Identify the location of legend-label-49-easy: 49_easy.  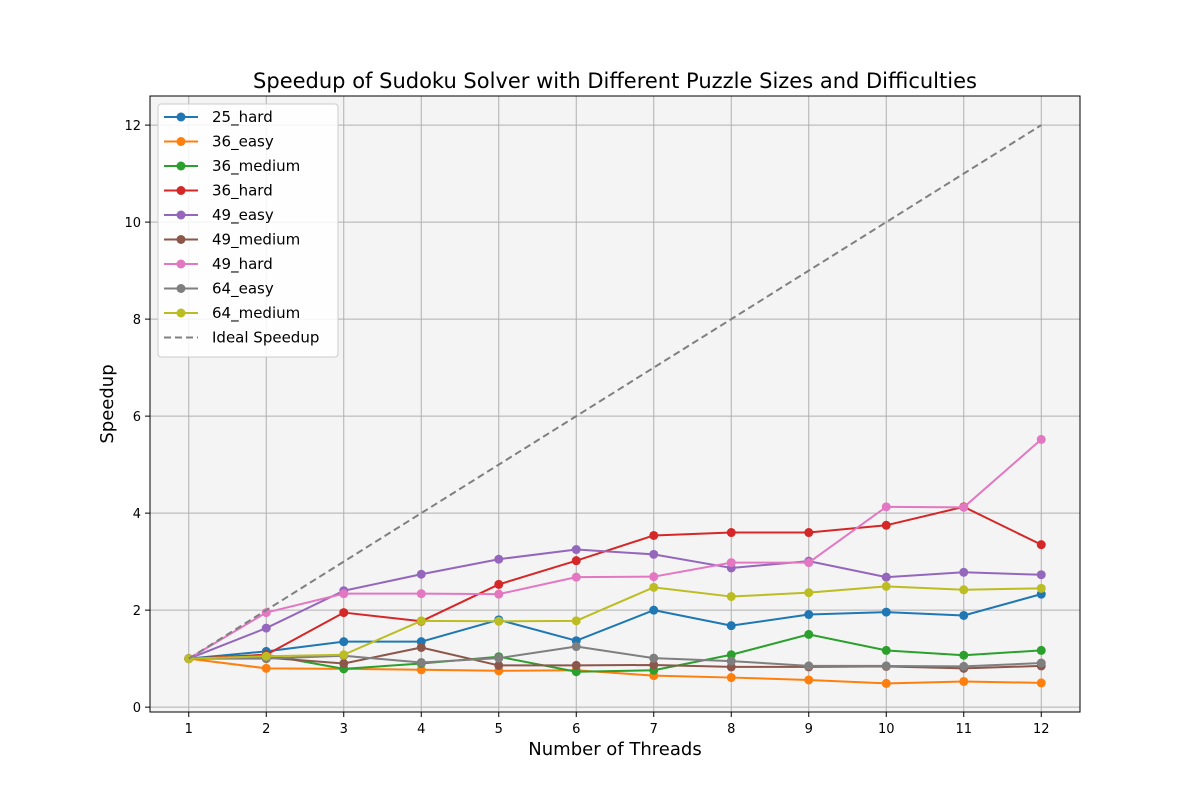
(243, 215).